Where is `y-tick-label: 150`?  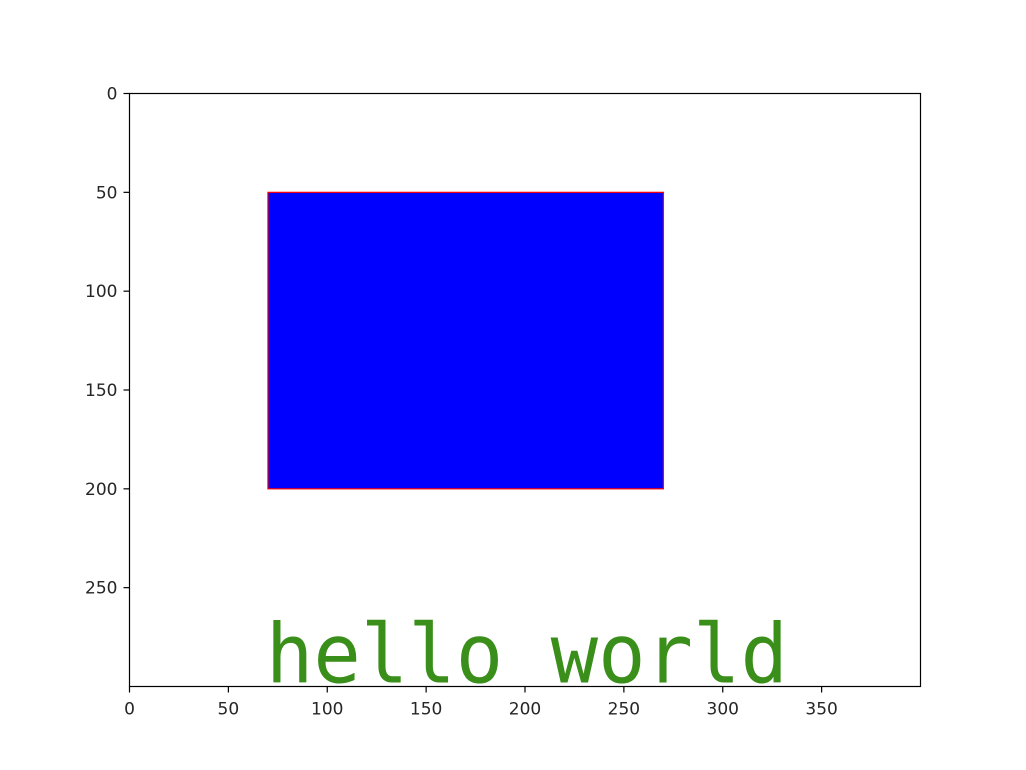
y-tick-label: 150 is located at coordinates (101, 391).